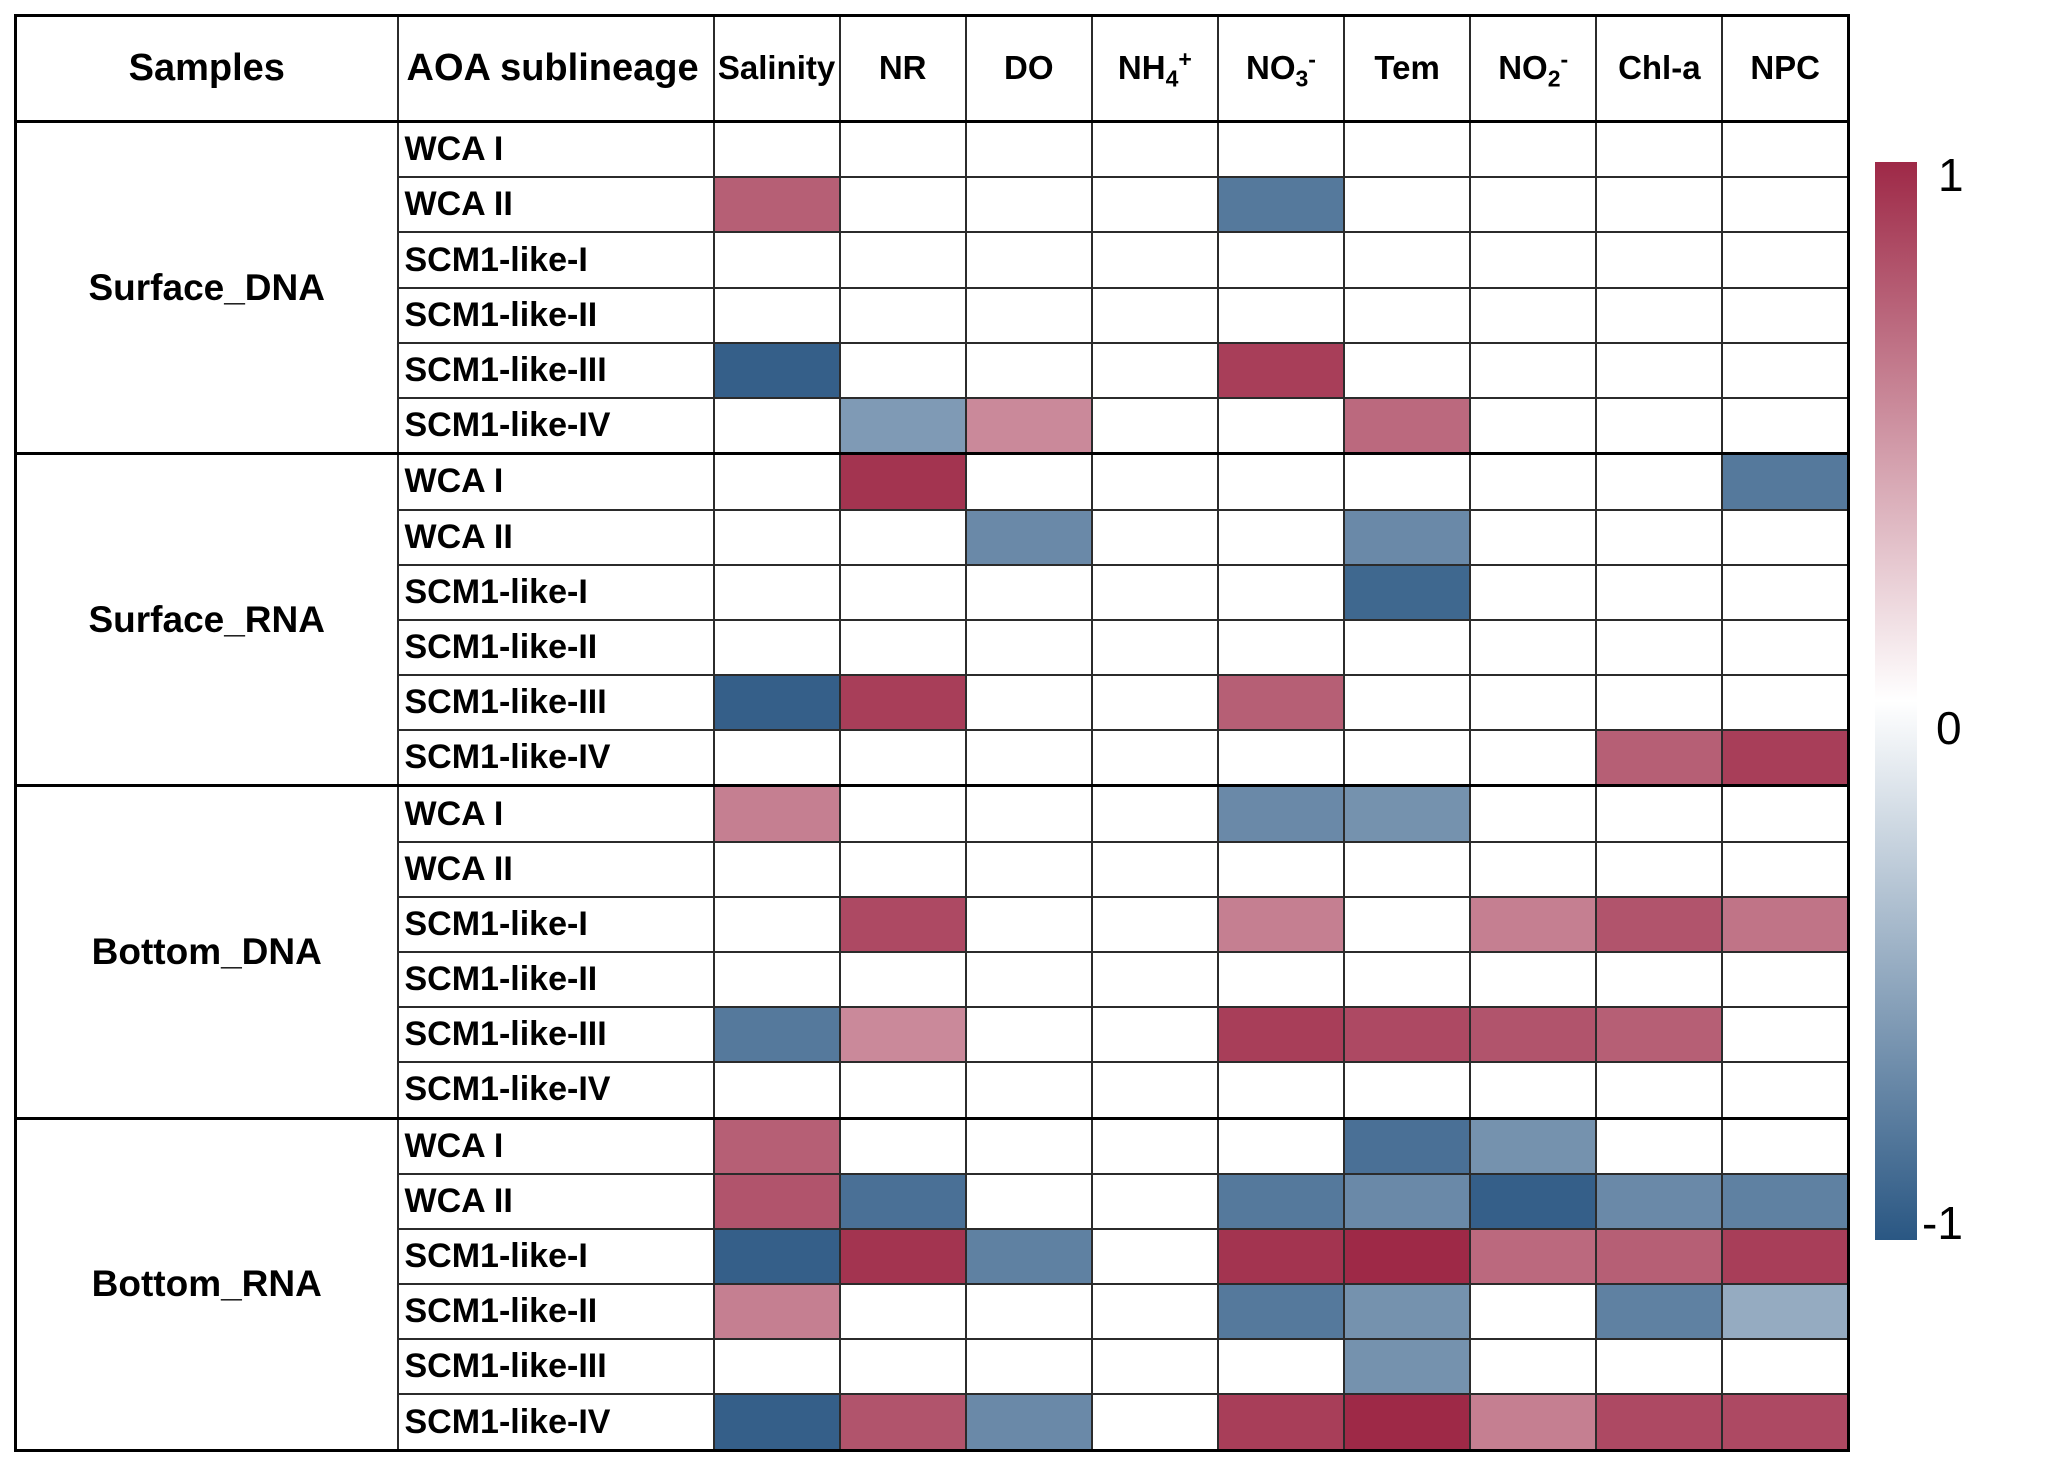 The image size is (2067, 1481). Describe the element at coordinates (1281, 1201) in the screenshot. I see `heatmap-cell-Bottom_RNA-WCA II-NO3-` at that location.